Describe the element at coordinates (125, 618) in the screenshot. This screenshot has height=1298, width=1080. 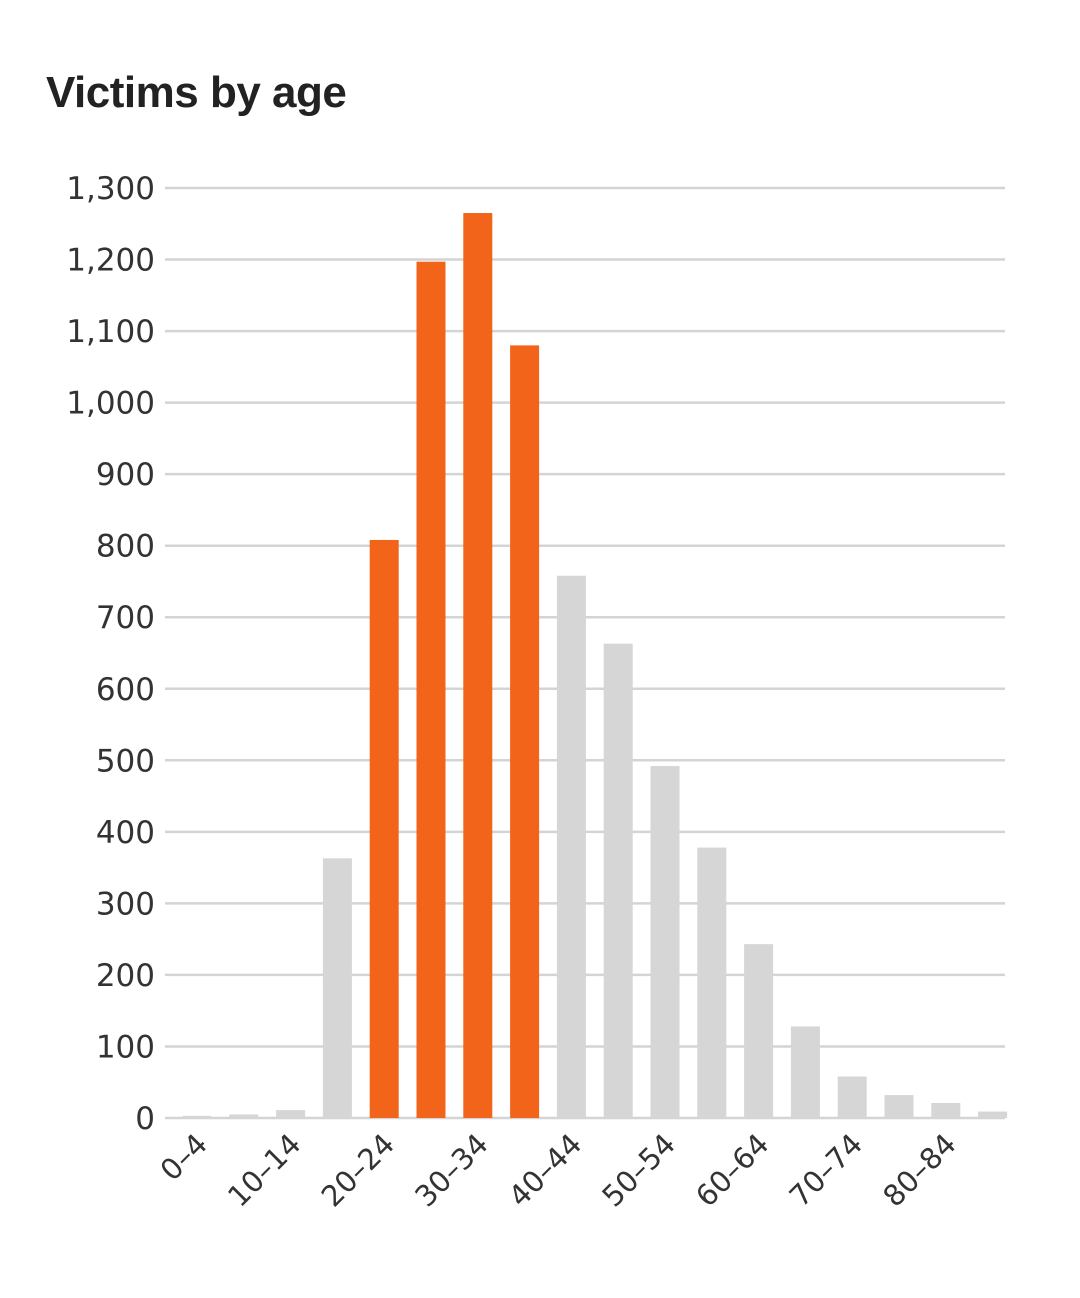
I see `y-tick-label: 700` at that location.